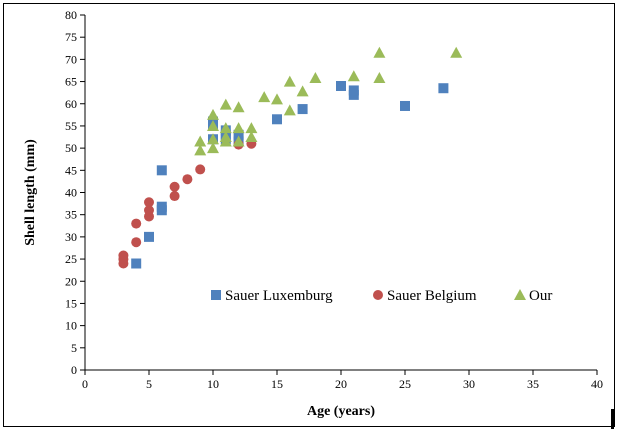 The height and width of the screenshot is (432, 620). I want to click on y-tick-label: 40, so click(71, 193).